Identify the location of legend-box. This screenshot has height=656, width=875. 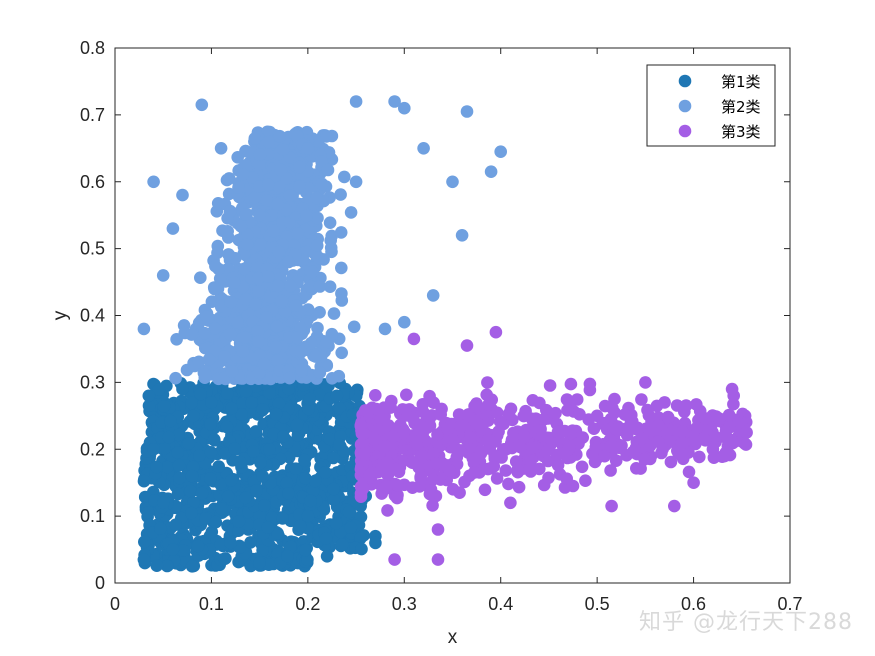
(711, 105).